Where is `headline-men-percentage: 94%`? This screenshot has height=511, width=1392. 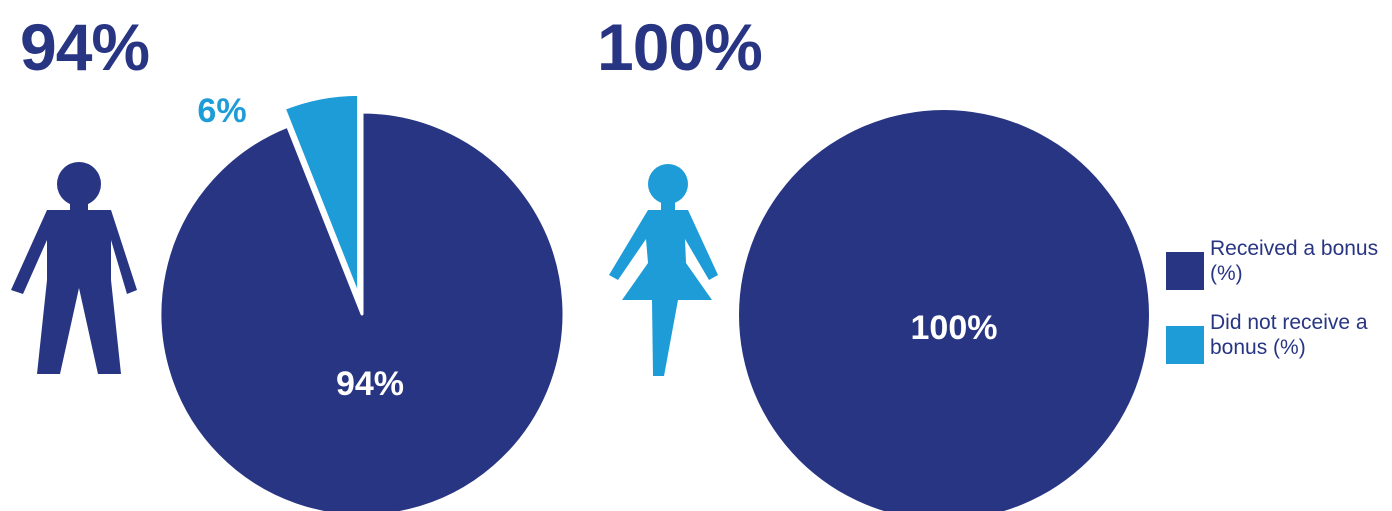 headline-men-percentage: 94% is located at coordinates (85, 47).